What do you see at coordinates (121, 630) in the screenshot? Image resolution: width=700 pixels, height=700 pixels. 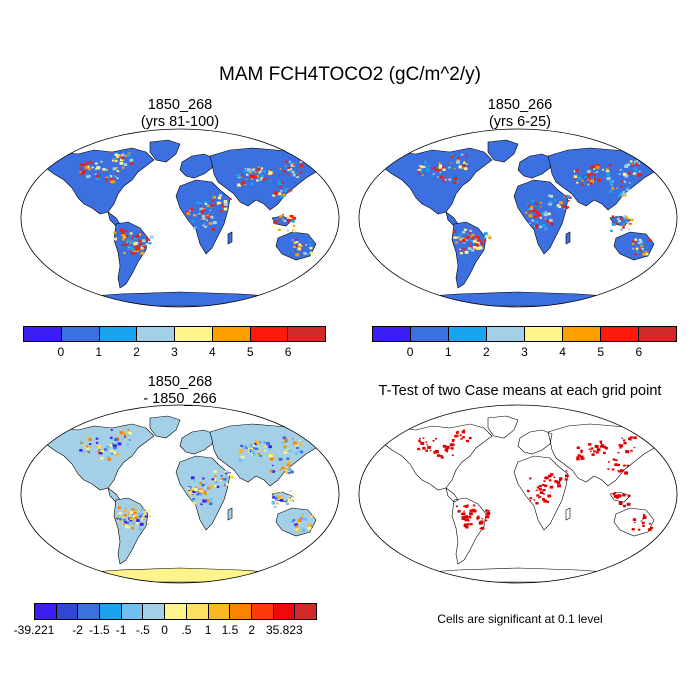 I see `colorbar-label: -1` at bounding box center [121, 630].